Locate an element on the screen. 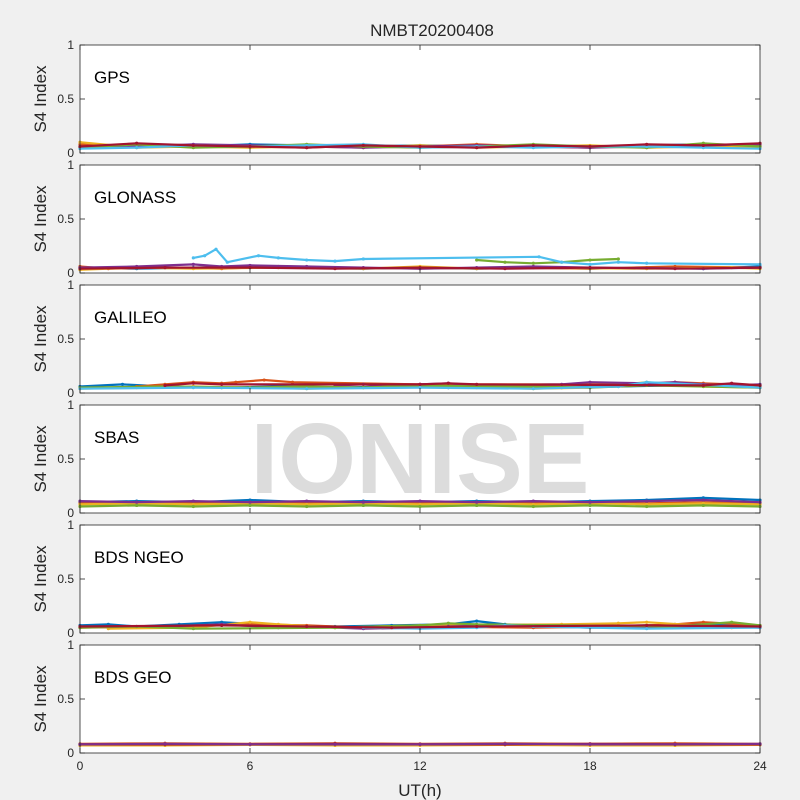  system-label: GALILEO is located at coordinates (130, 317).